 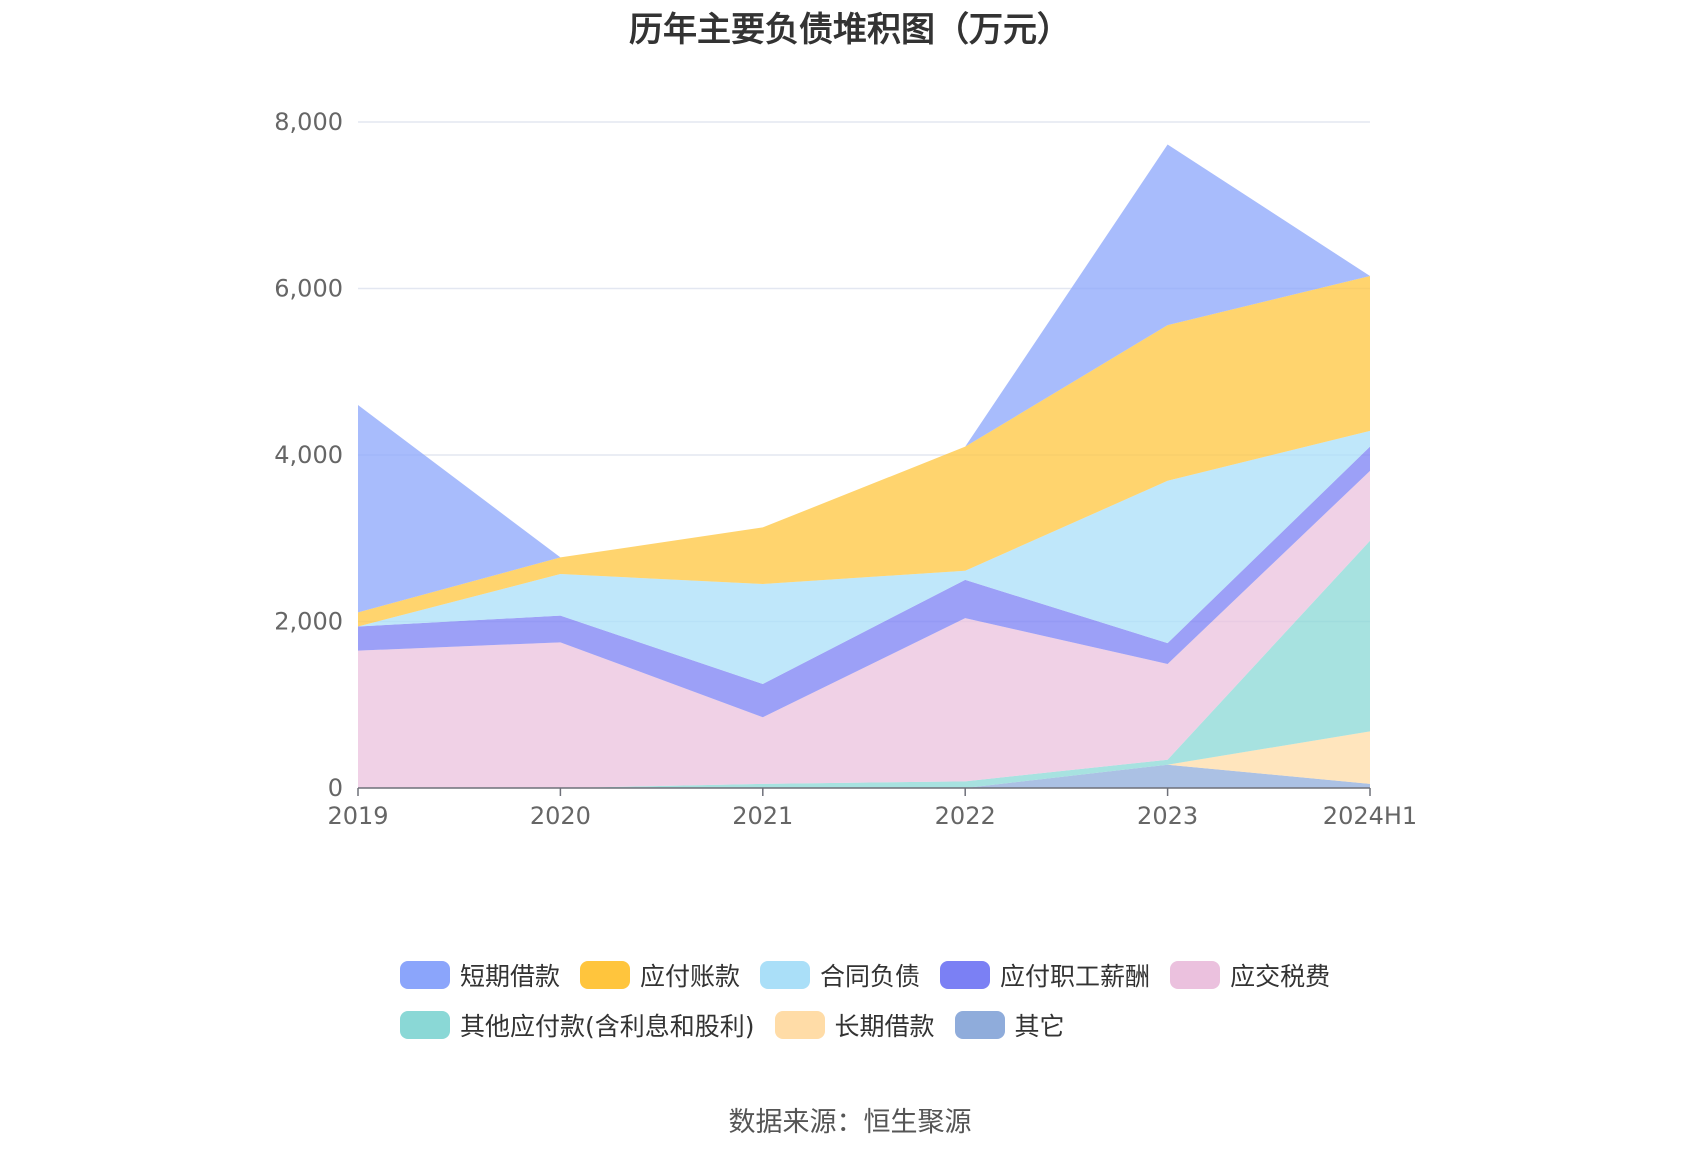 I want to click on legend-item: 长期借款, so click(x=854, y=1025).